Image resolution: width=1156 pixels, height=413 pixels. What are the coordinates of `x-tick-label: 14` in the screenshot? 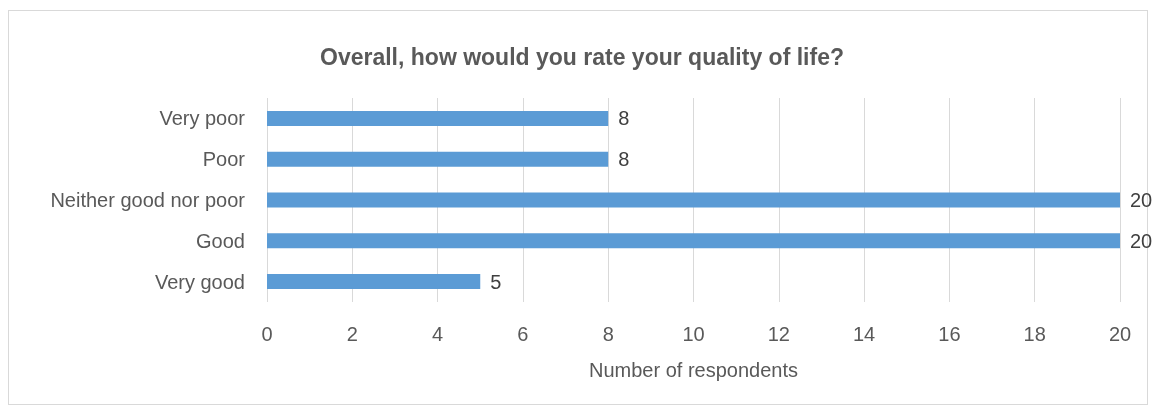 It's located at (864, 334).